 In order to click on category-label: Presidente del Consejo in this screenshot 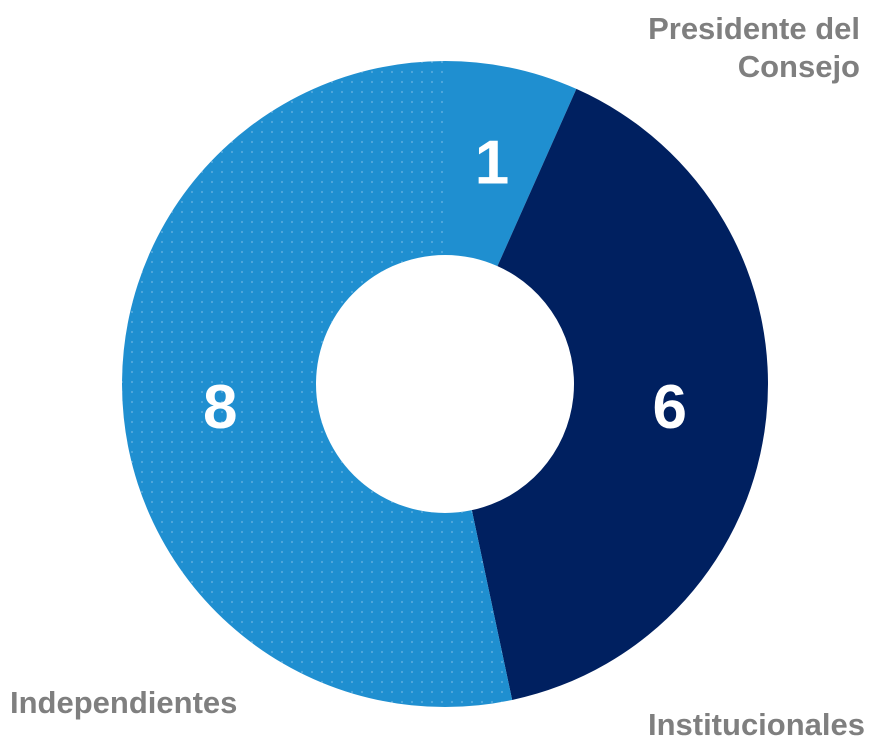, I will do `click(754, 47)`.